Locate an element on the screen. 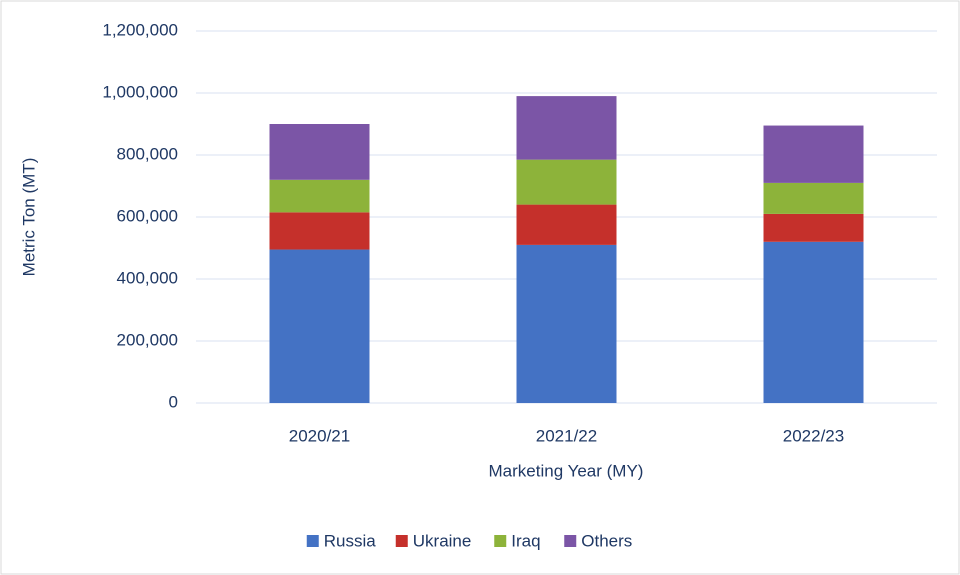 This screenshot has width=960, height=575. x-tick-label: 2021/22 is located at coordinates (566, 435).